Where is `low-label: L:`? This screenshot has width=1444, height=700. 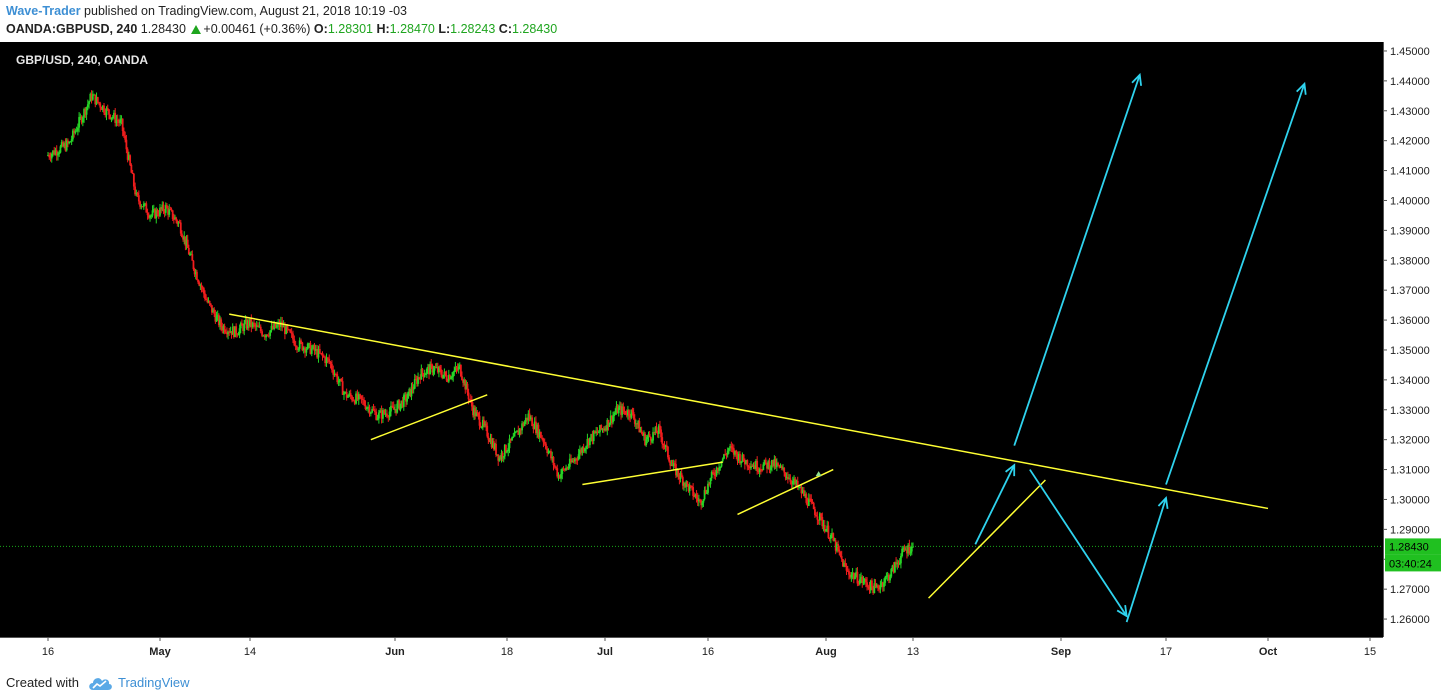
low-label: L: is located at coordinates (442, 29).